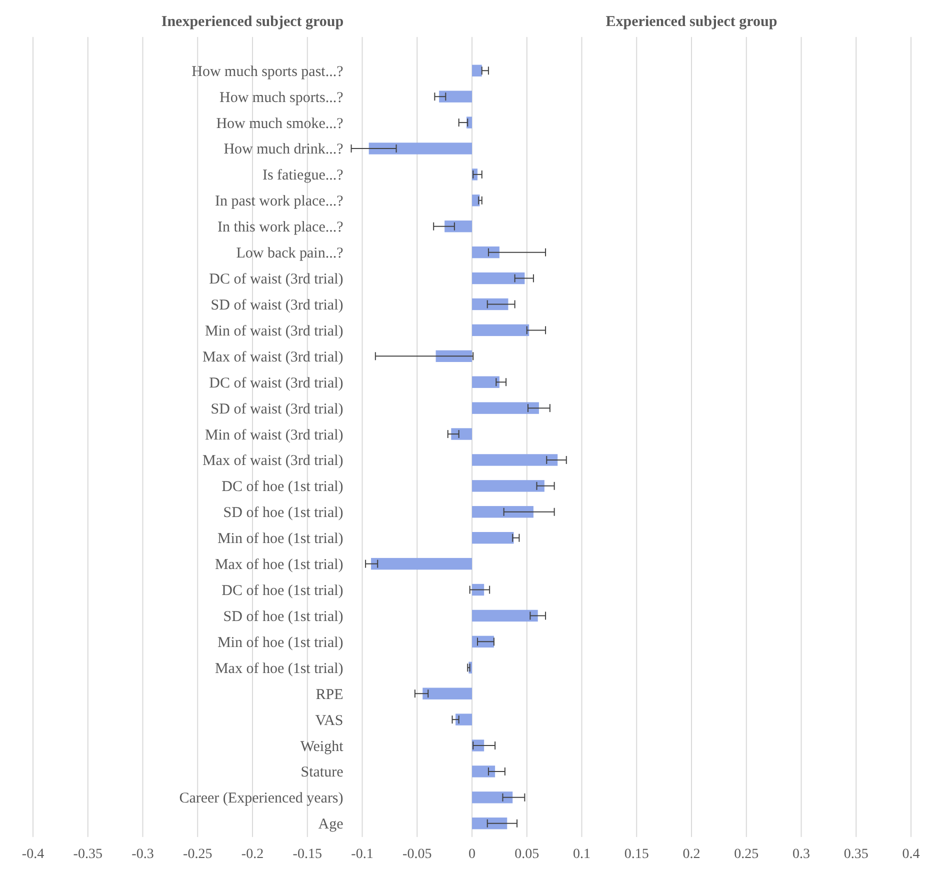  Describe the element at coordinates (290, 254) in the screenshot. I see `y-tick-label: Low back pain...?` at that location.